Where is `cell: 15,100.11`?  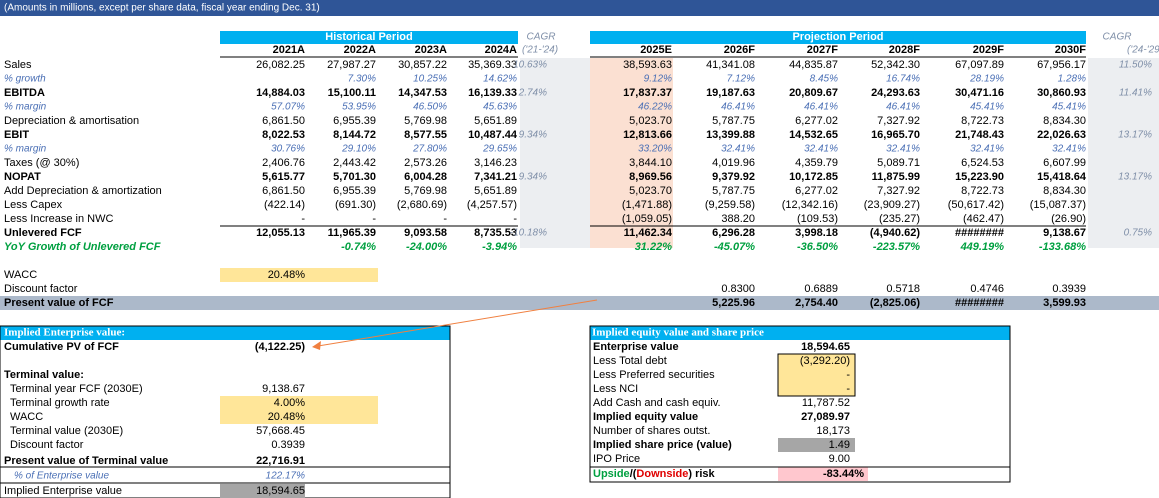
cell: 15,100.11 is located at coordinates (352, 93).